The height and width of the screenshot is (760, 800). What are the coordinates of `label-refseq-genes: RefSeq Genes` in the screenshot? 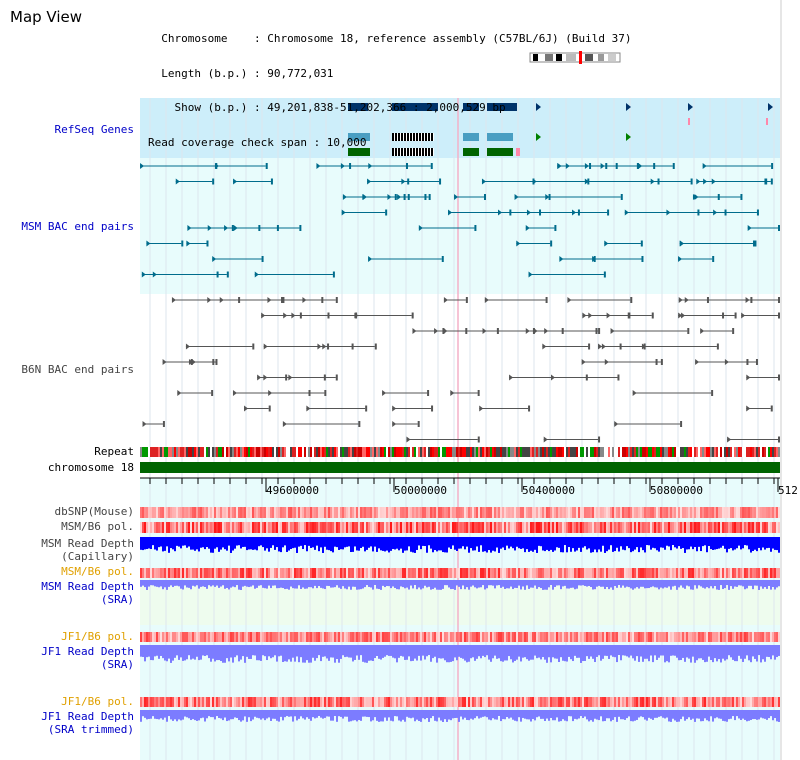 It's located at (94, 129).